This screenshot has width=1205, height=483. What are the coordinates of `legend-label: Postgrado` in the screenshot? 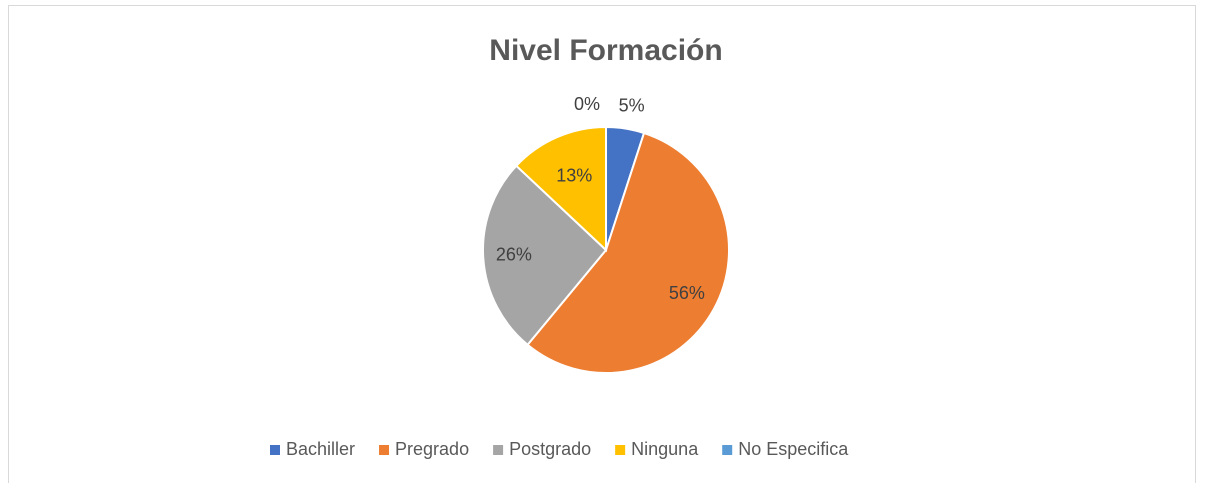 It's located at (550, 449).